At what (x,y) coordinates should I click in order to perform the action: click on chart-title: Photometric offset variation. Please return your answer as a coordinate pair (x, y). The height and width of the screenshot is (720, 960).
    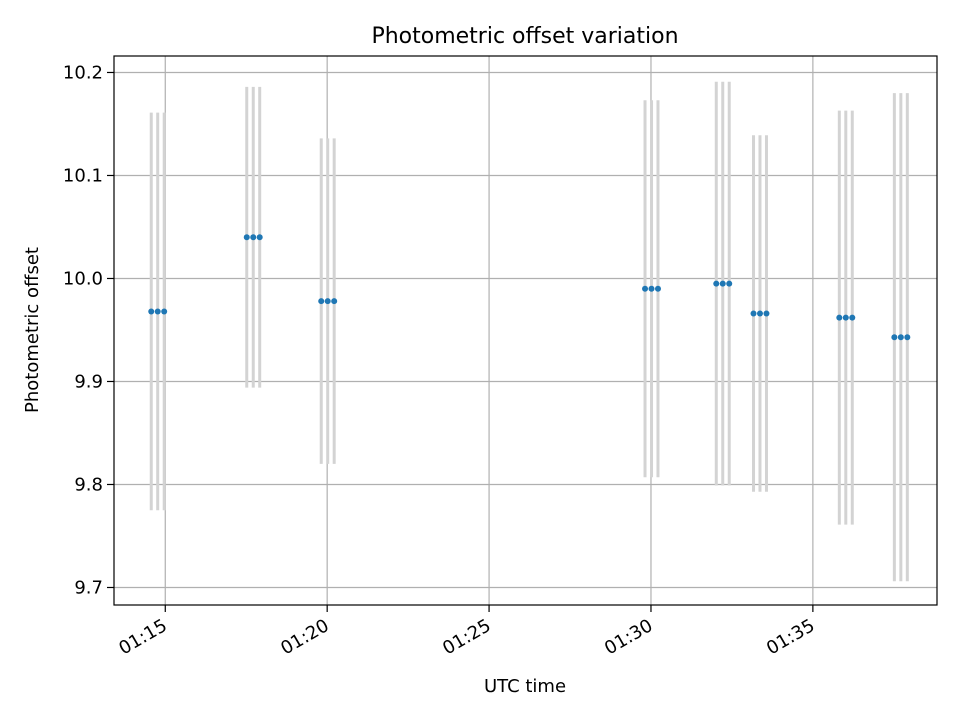
    Looking at the image, I should click on (524, 36).